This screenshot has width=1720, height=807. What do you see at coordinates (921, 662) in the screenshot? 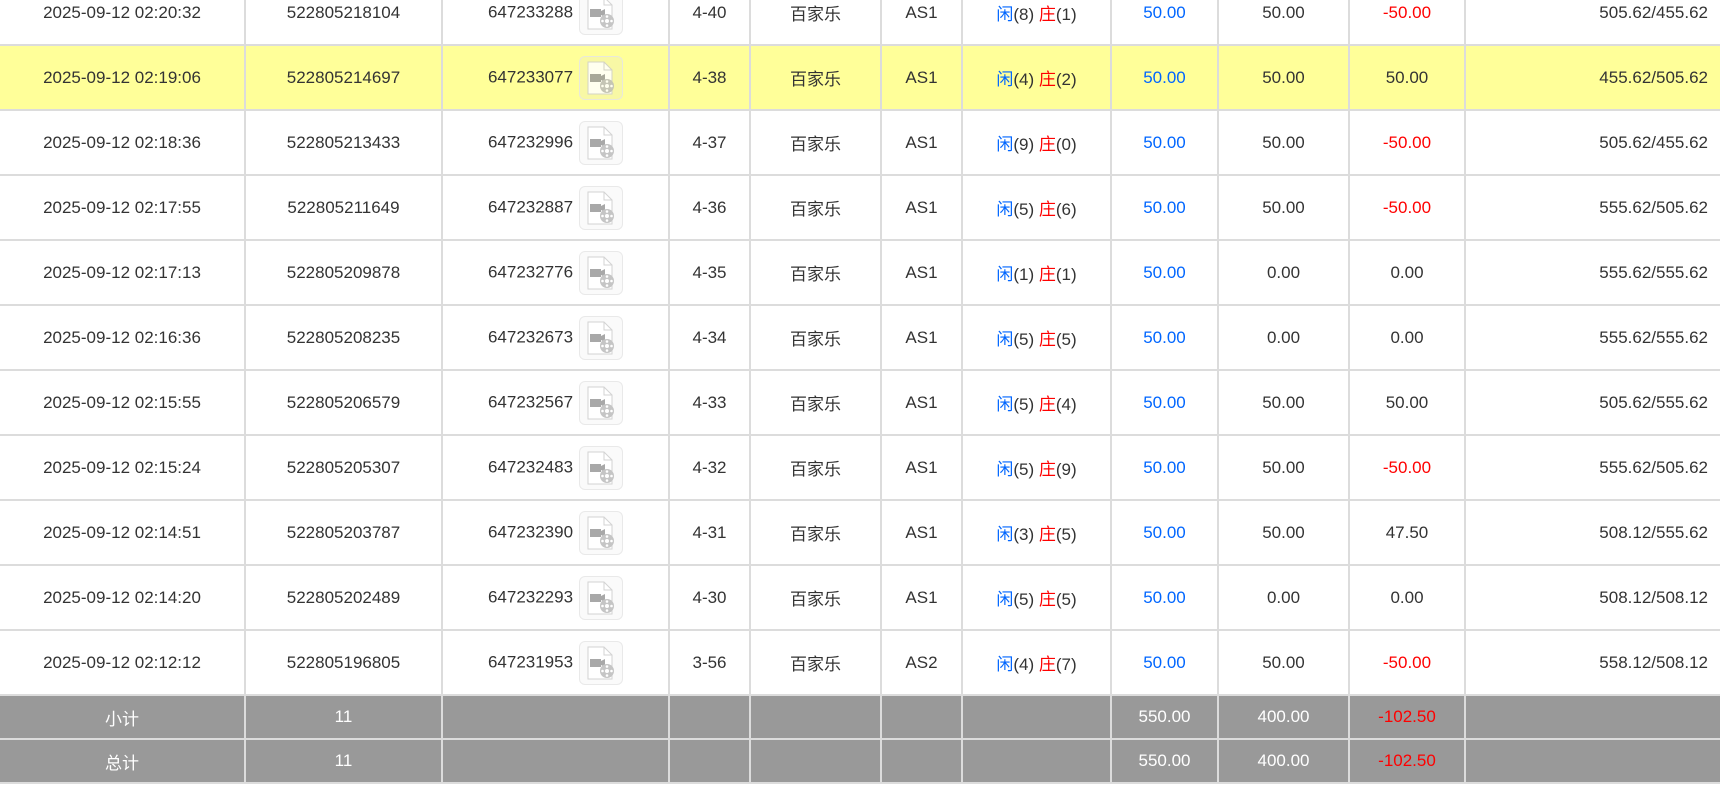
I see `table-name: AS2` at bounding box center [921, 662].